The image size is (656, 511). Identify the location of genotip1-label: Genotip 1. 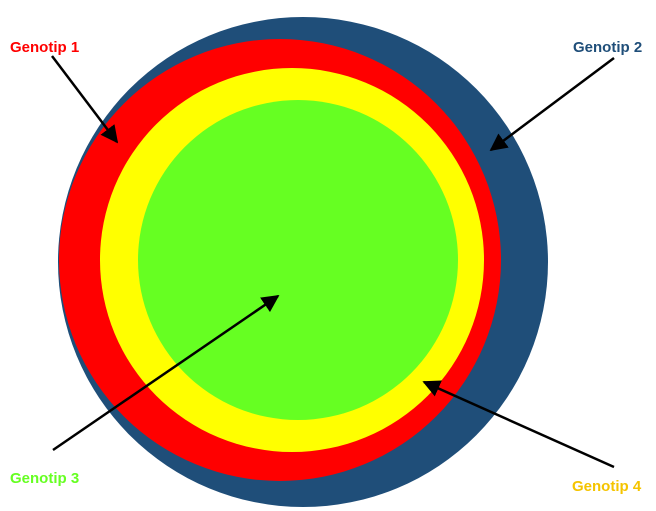
(44, 47).